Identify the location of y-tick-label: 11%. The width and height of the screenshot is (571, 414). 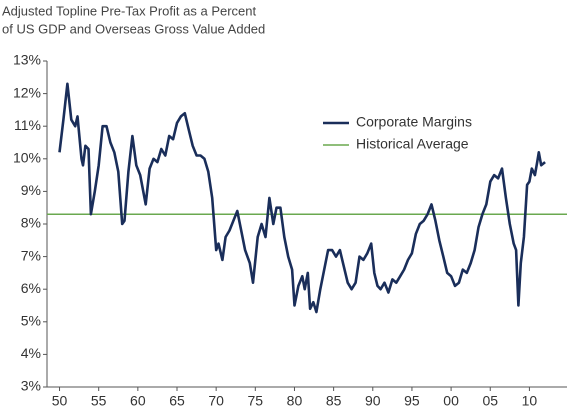
(27, 125).